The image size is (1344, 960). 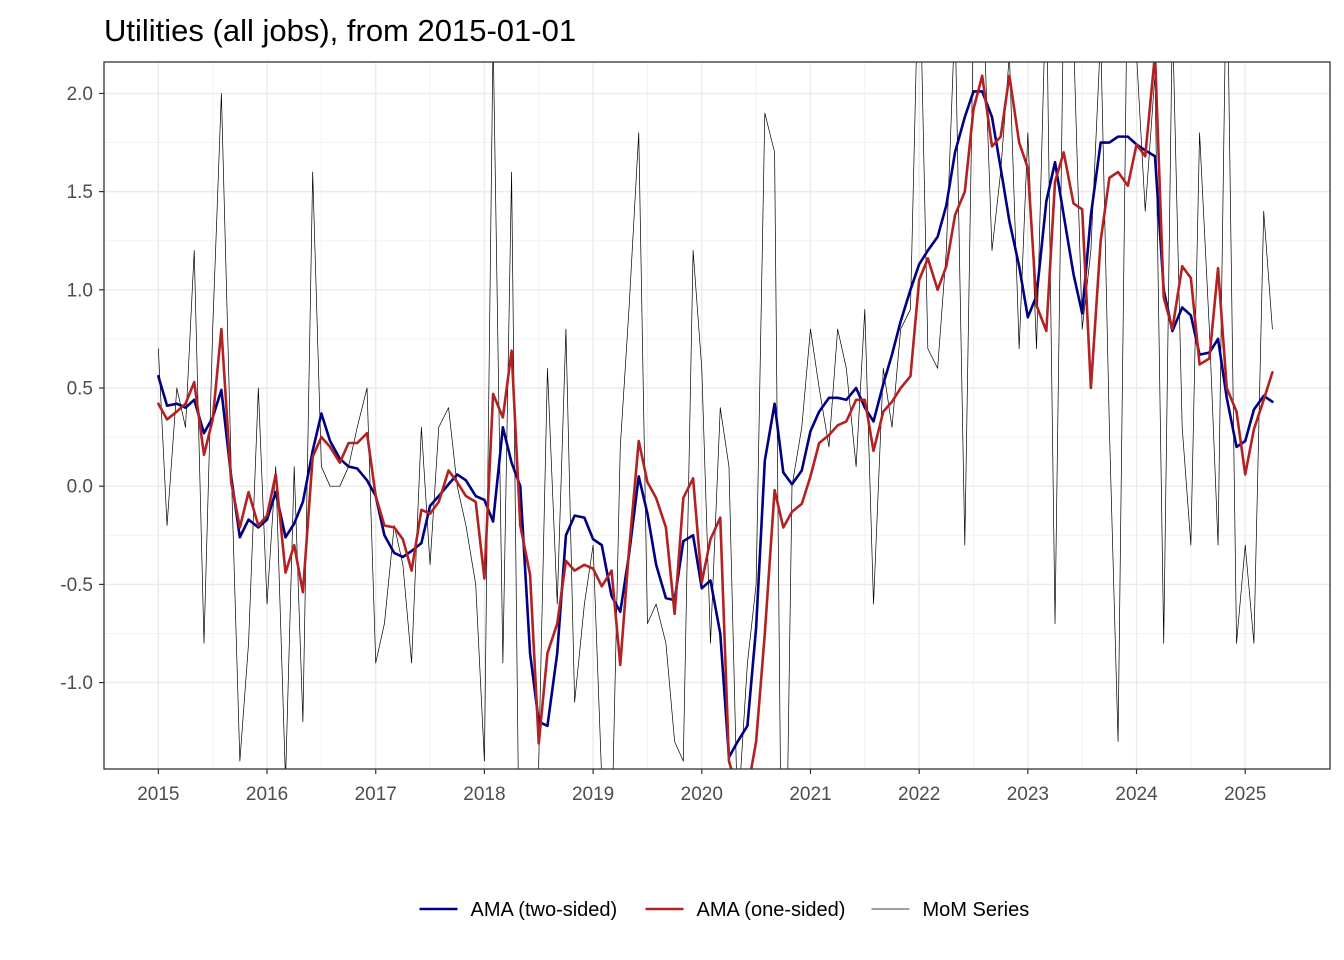 I want to click on x-tick-label: 2018, so click(x=484, y=794).